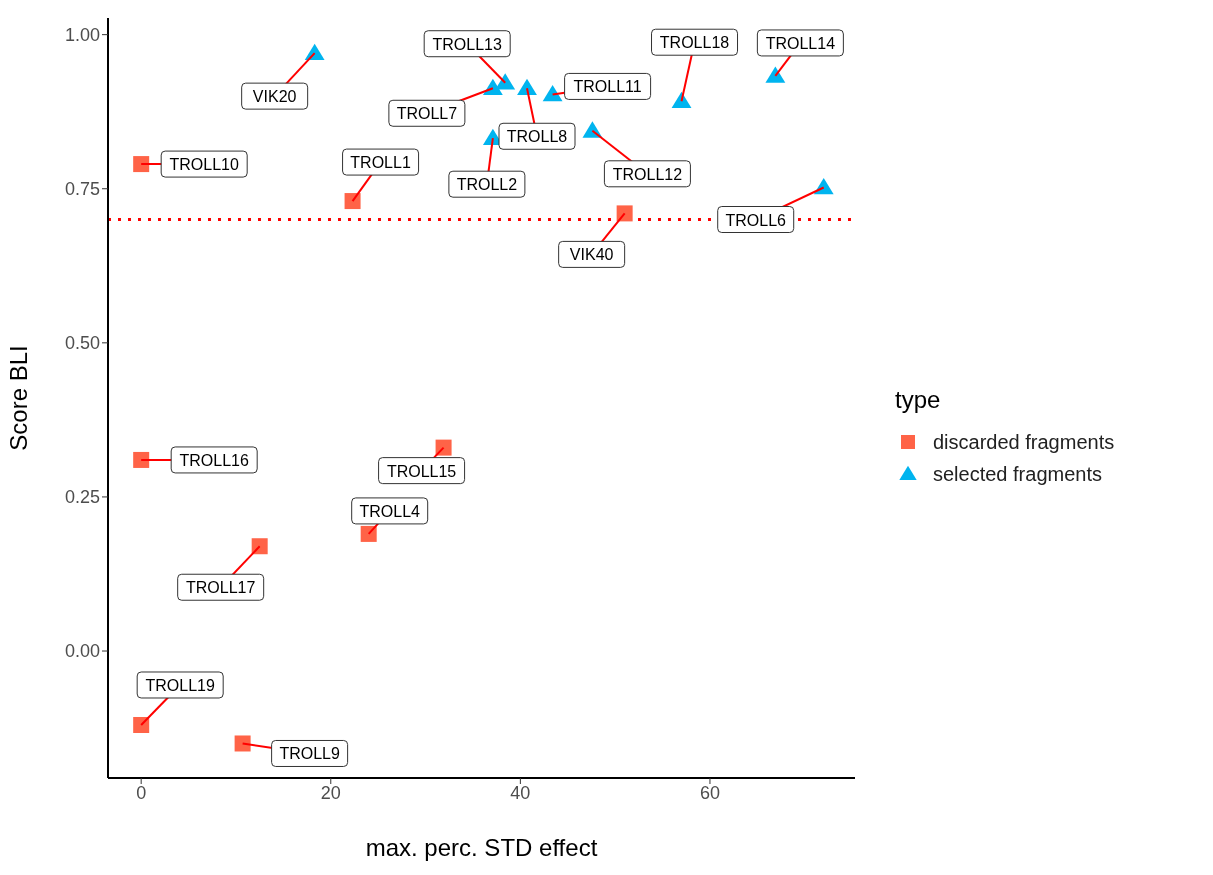  Describe the element at coordinates (390, 511) in the screenshot. I see `annotation: TROLL4` at that location.